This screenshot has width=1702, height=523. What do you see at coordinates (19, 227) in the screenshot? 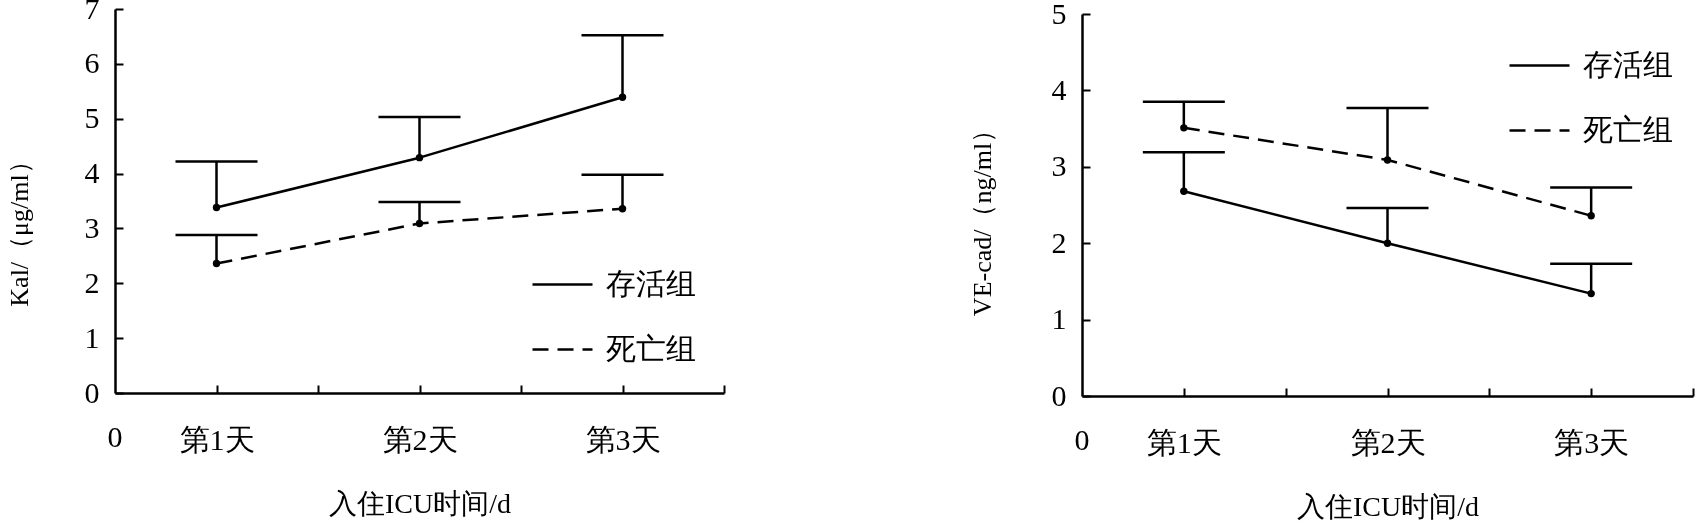
I see `y-axis-title: Kal/（μg/ml）` at bounding box center [19, 227].